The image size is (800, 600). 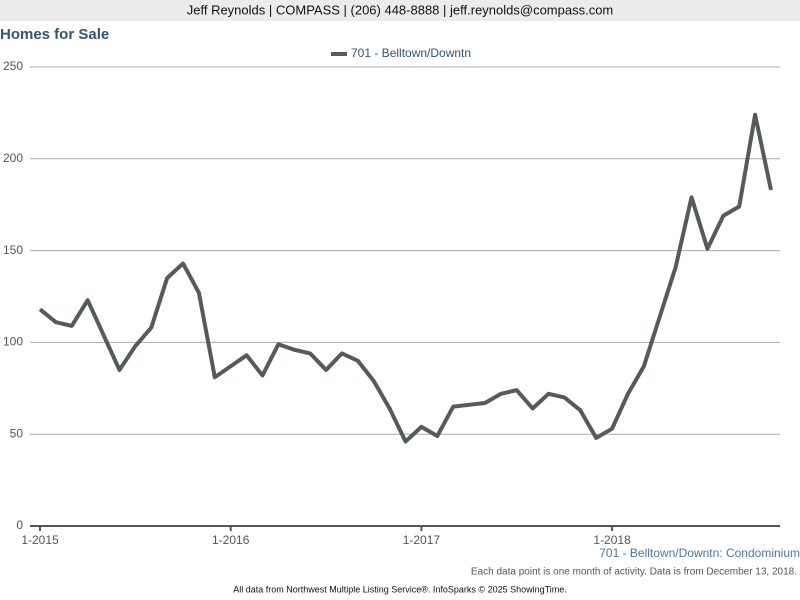 I want to click on x-caption: 701 - Belltown/Downtn: Condominium, so click(x=699, y=553).